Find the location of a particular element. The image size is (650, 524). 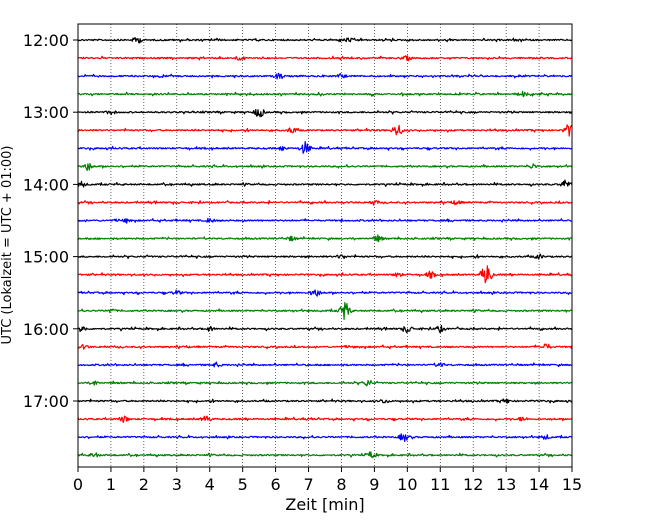

y-tick-label: 13:00 is located at coordinates (46, 112).